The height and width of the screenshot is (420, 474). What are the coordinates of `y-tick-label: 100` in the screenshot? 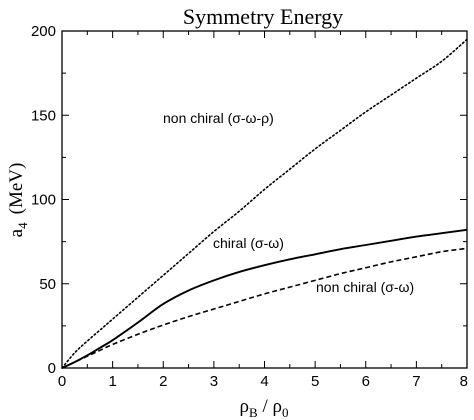 It's located at (43, 200).